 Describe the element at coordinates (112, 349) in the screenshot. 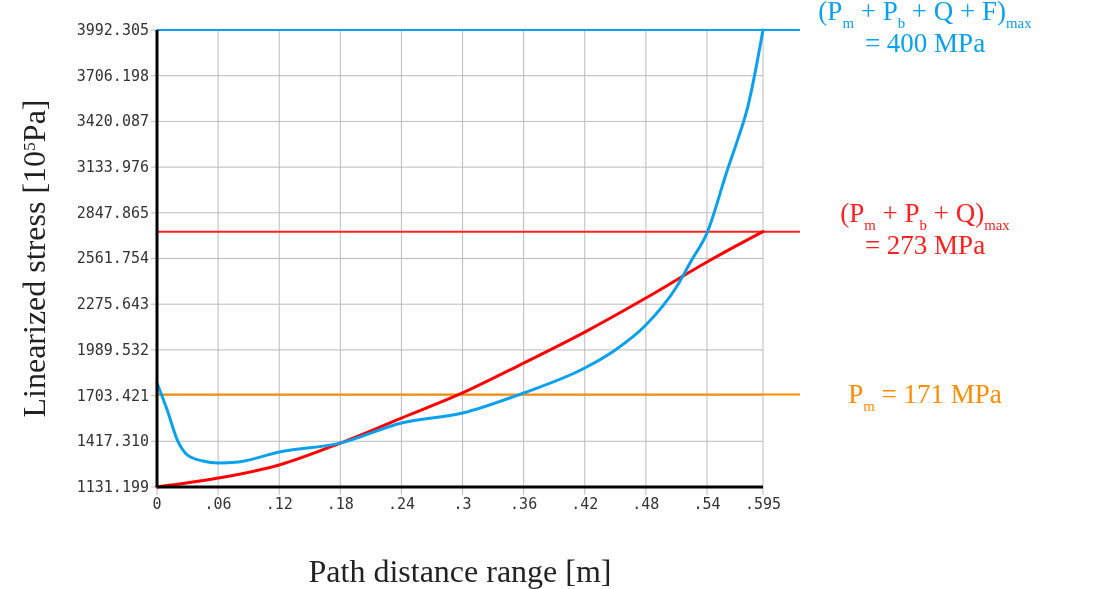

I see `y-tick-label: 1989.532` at that location.